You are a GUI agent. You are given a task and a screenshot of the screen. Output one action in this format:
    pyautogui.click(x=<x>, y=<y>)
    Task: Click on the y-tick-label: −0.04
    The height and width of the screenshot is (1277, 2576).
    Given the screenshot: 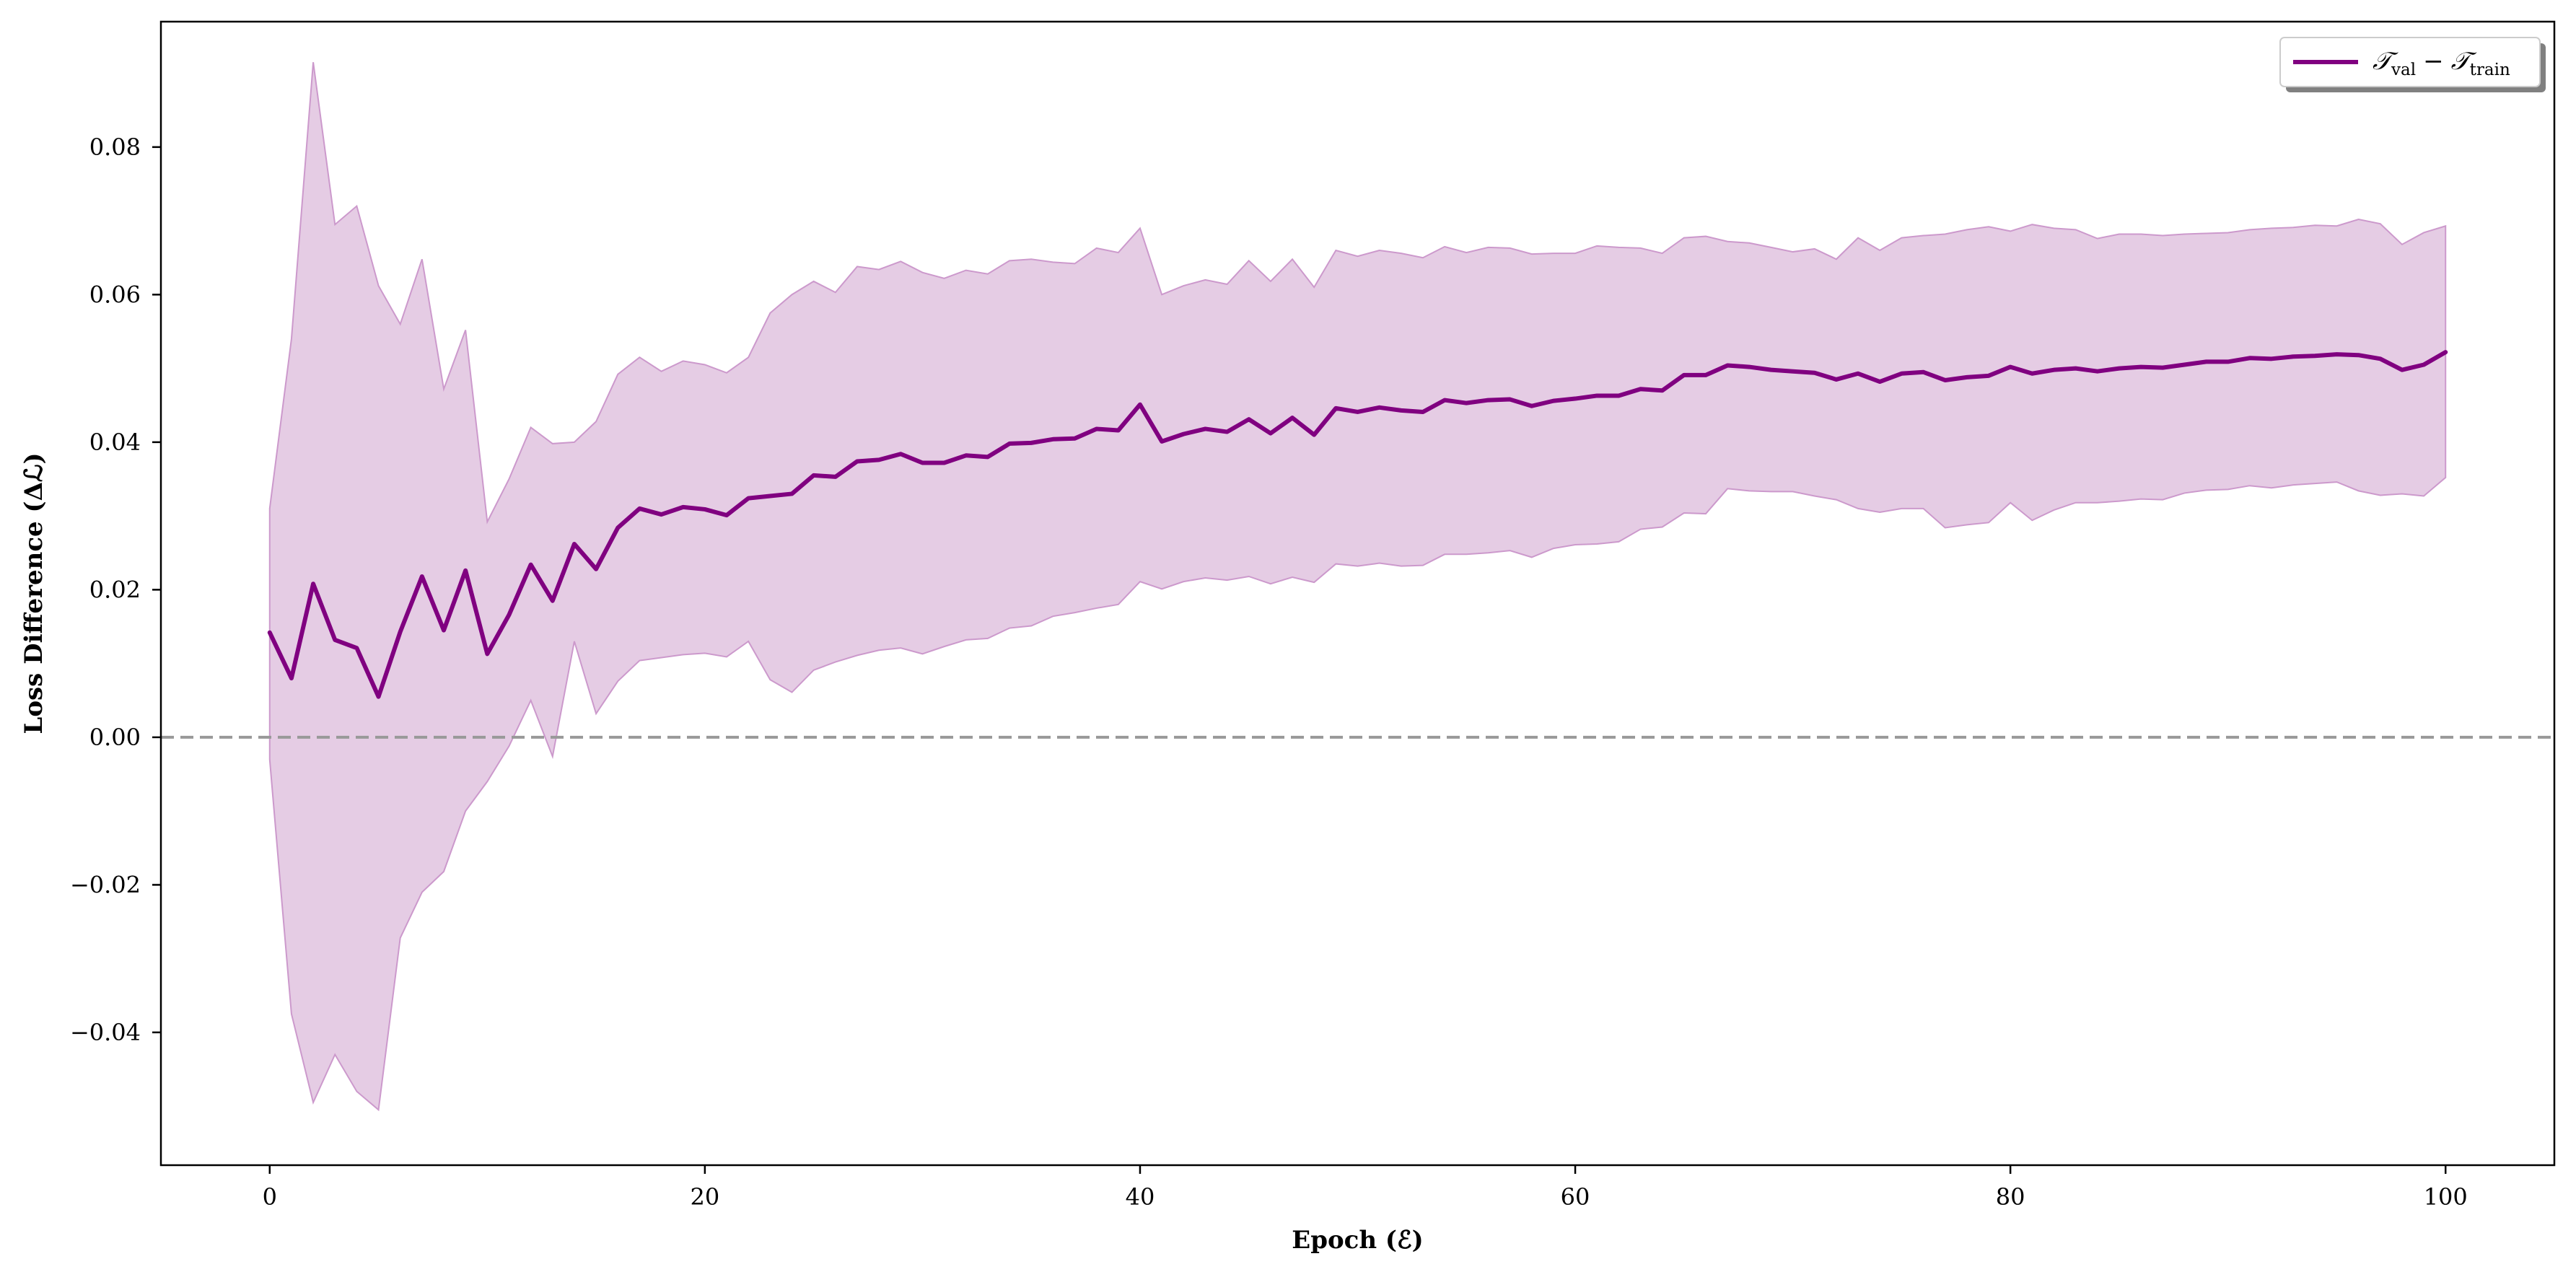 What is the action you would take?
    pyautogui.click(x=105, y=1032)
    